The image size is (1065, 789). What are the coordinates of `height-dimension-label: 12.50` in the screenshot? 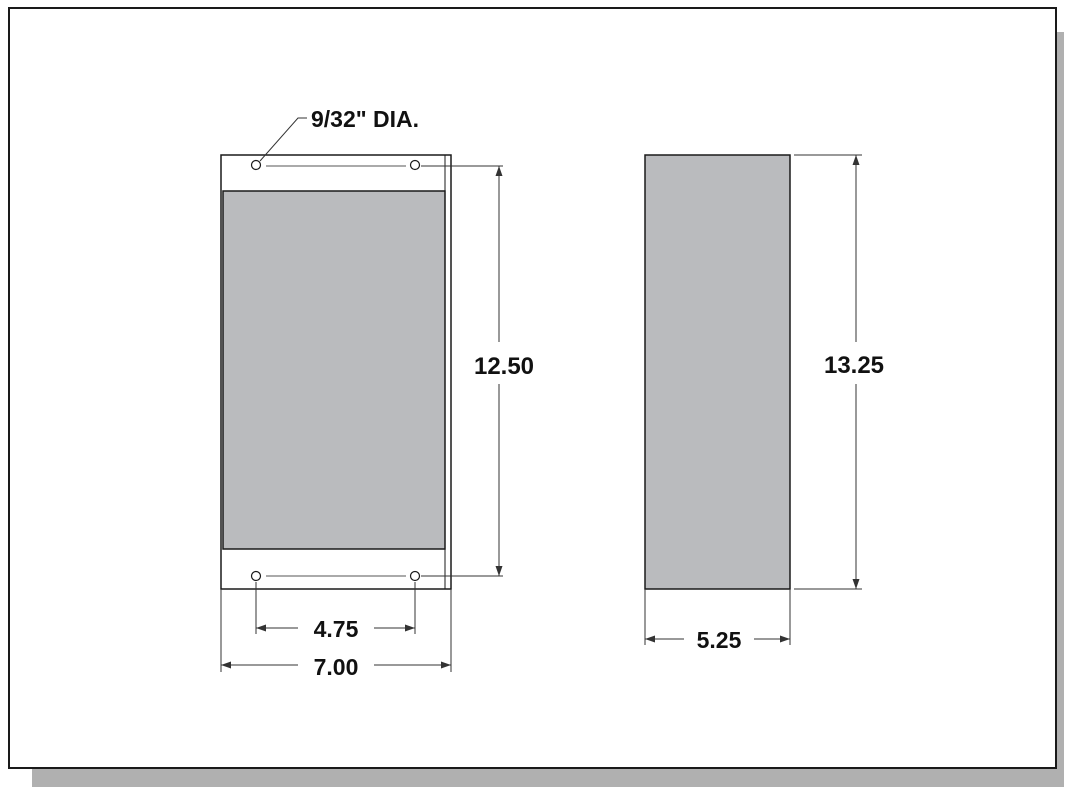 It's located at (504, 366).